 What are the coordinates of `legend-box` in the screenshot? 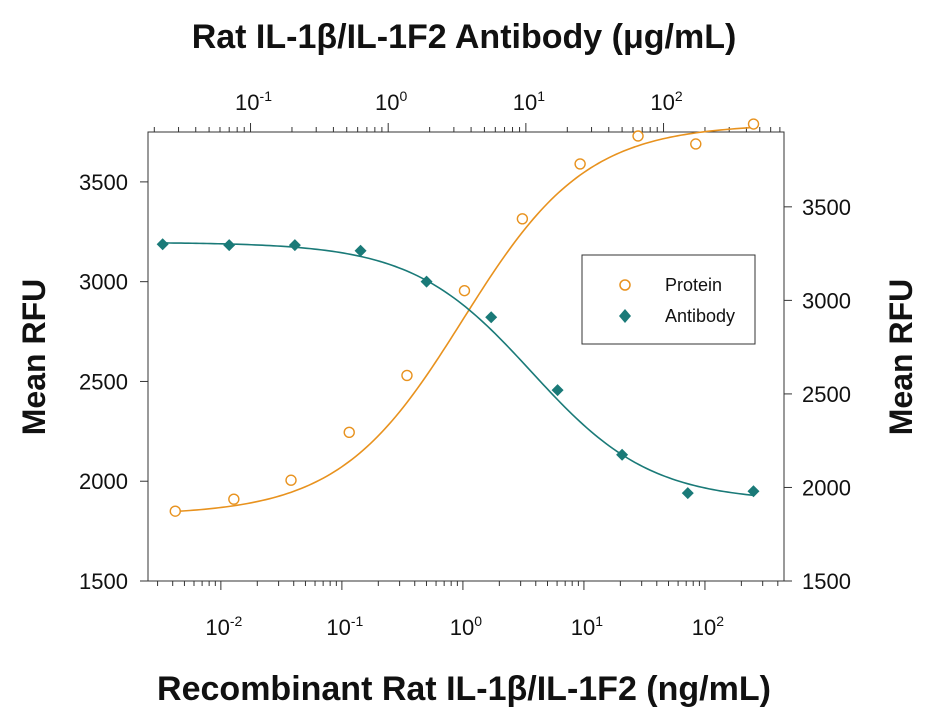 It's located at (668, 299).